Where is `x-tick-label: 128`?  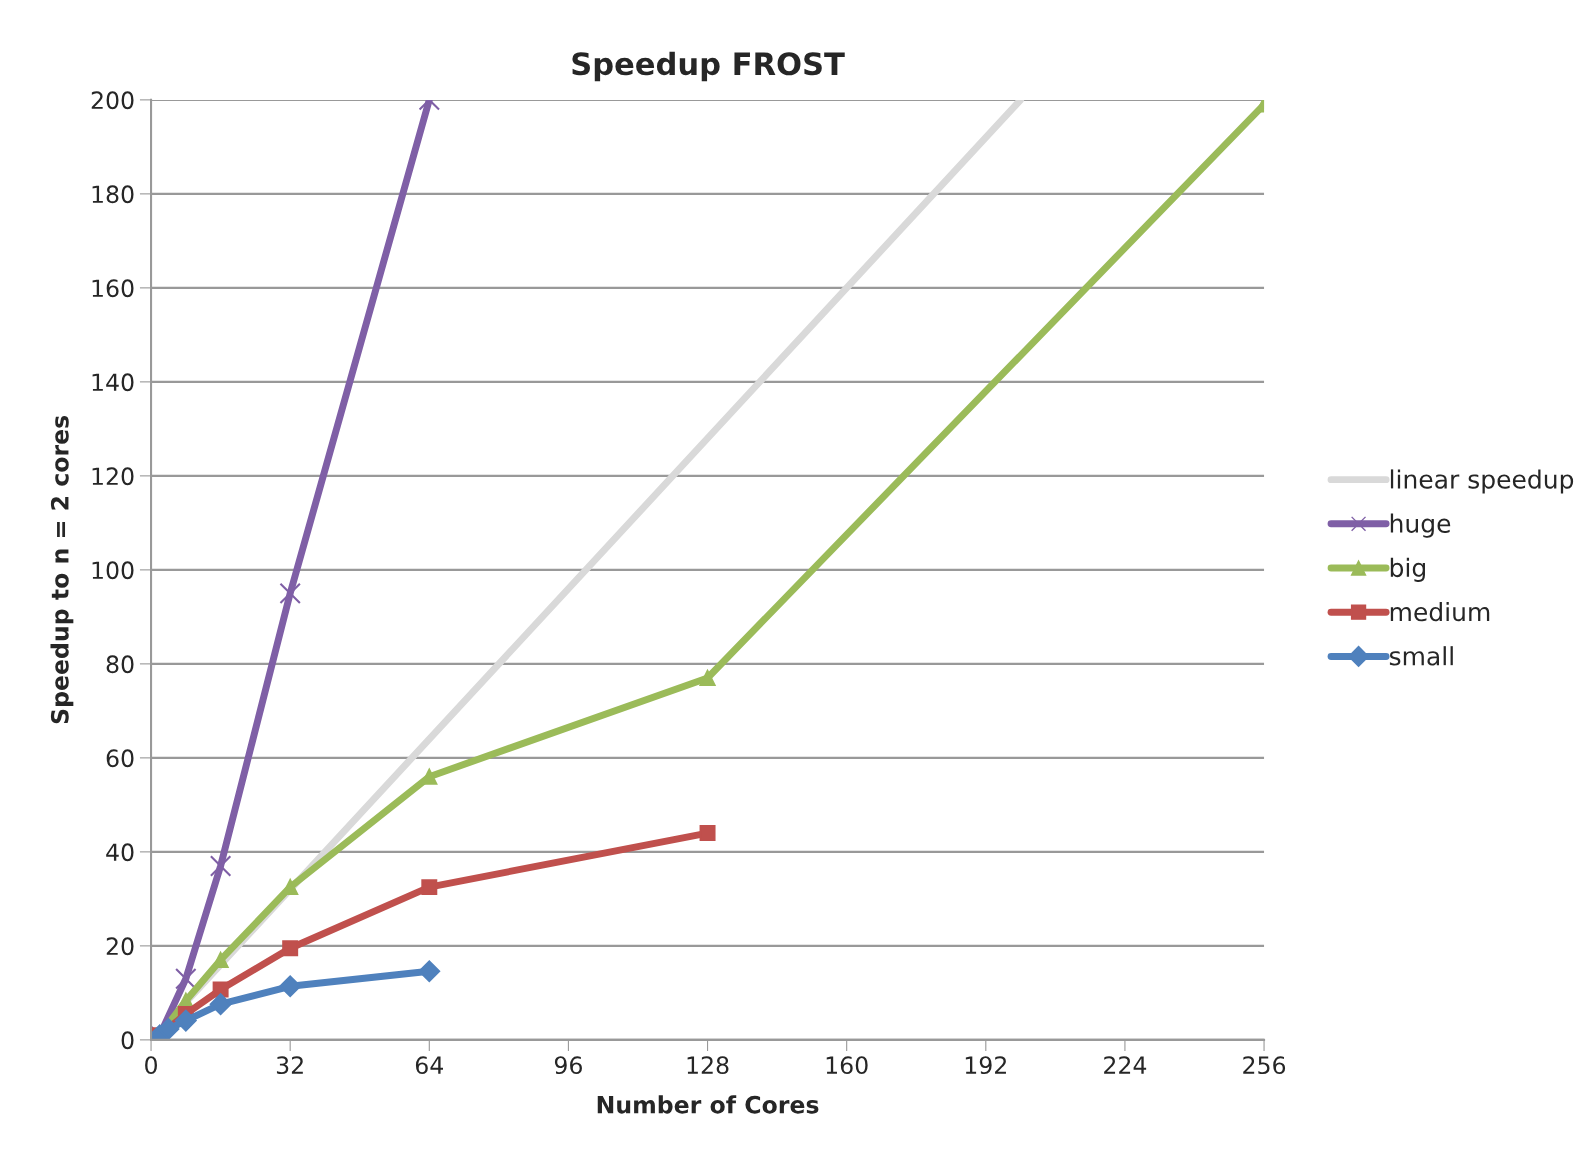 x-tick-label: 128 is located at coordinates (708, 1065).